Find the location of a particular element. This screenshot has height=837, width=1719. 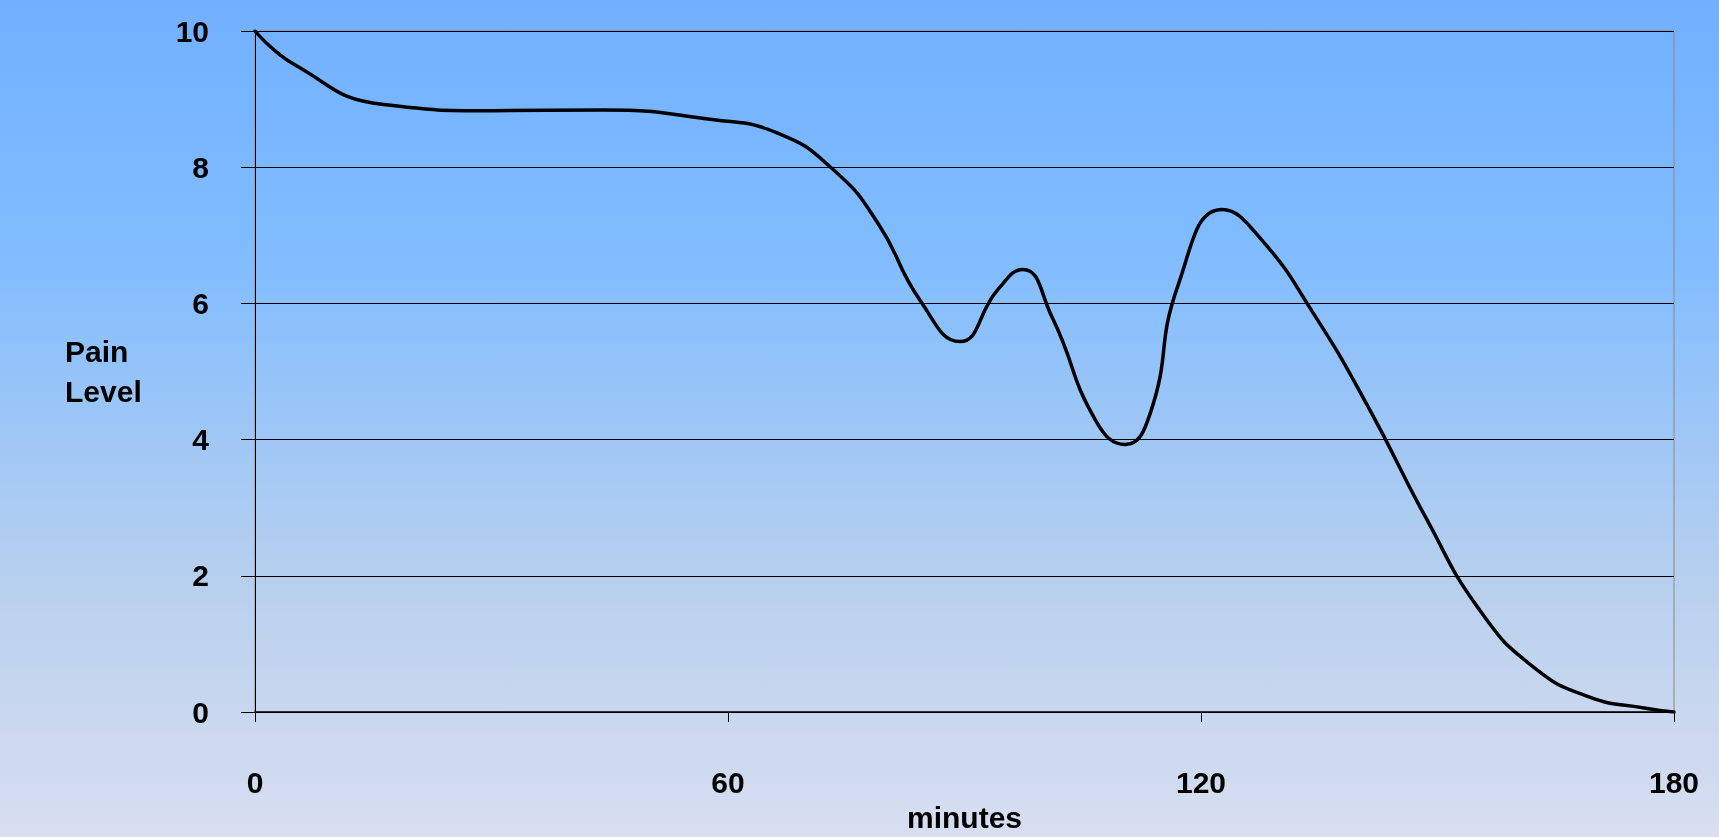

y-tick-label: 4 is located at coordinates (201, 440).